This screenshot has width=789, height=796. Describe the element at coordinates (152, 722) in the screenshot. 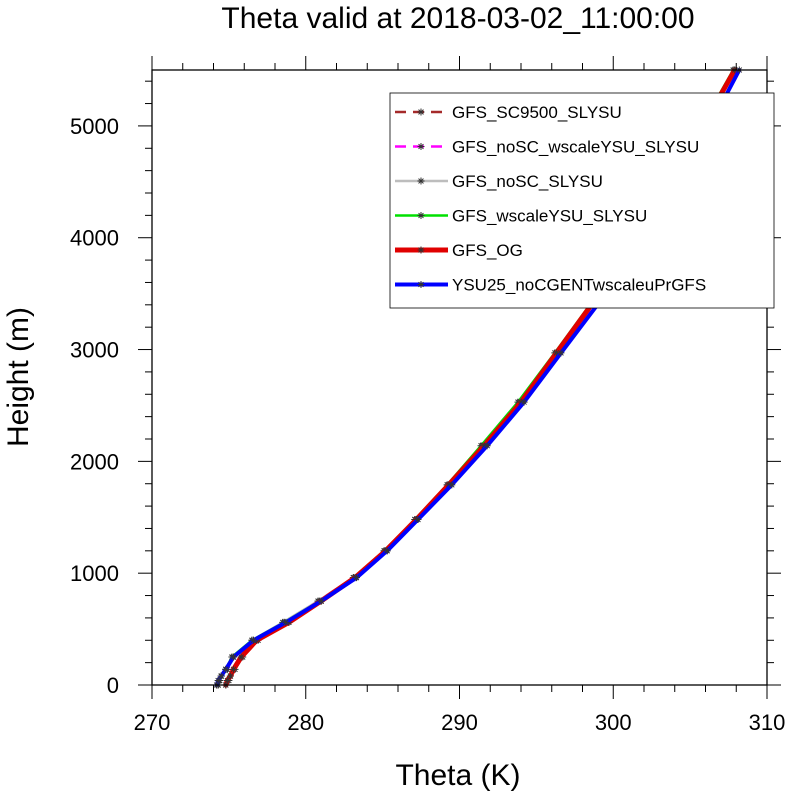

I see `x-tick-label: 270` at that location.